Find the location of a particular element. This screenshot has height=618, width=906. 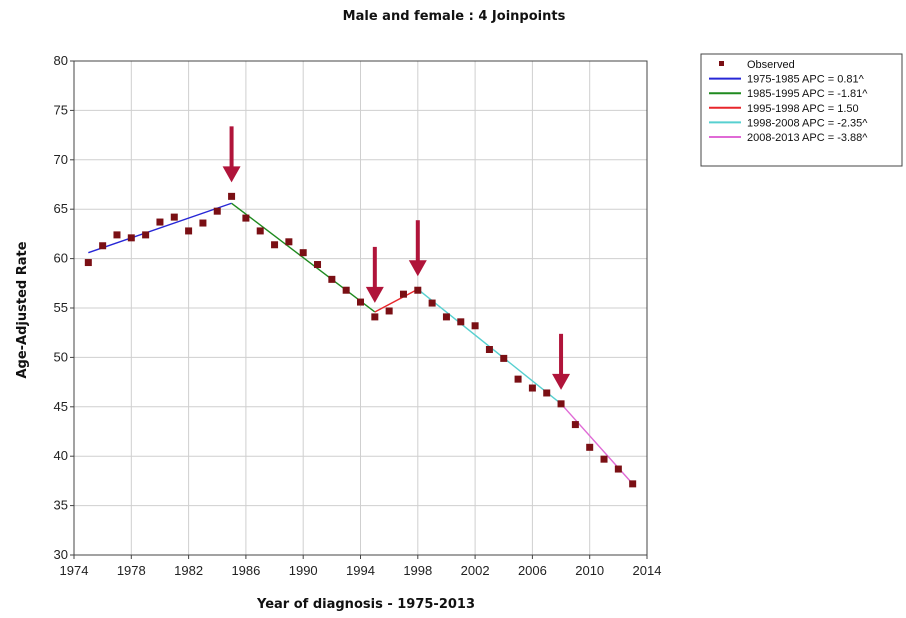

legend-label: 1985-1995 APC = -1.81^ is located at coordinates (807, 94).